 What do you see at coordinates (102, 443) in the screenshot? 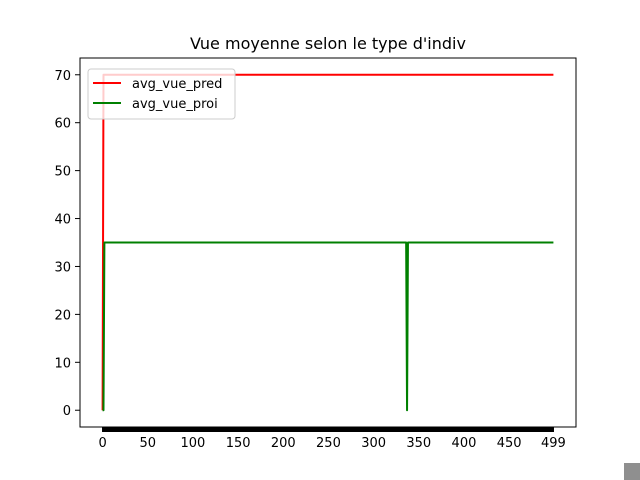
I see `x-tick-label: 0` at bounding box center [102, 443].